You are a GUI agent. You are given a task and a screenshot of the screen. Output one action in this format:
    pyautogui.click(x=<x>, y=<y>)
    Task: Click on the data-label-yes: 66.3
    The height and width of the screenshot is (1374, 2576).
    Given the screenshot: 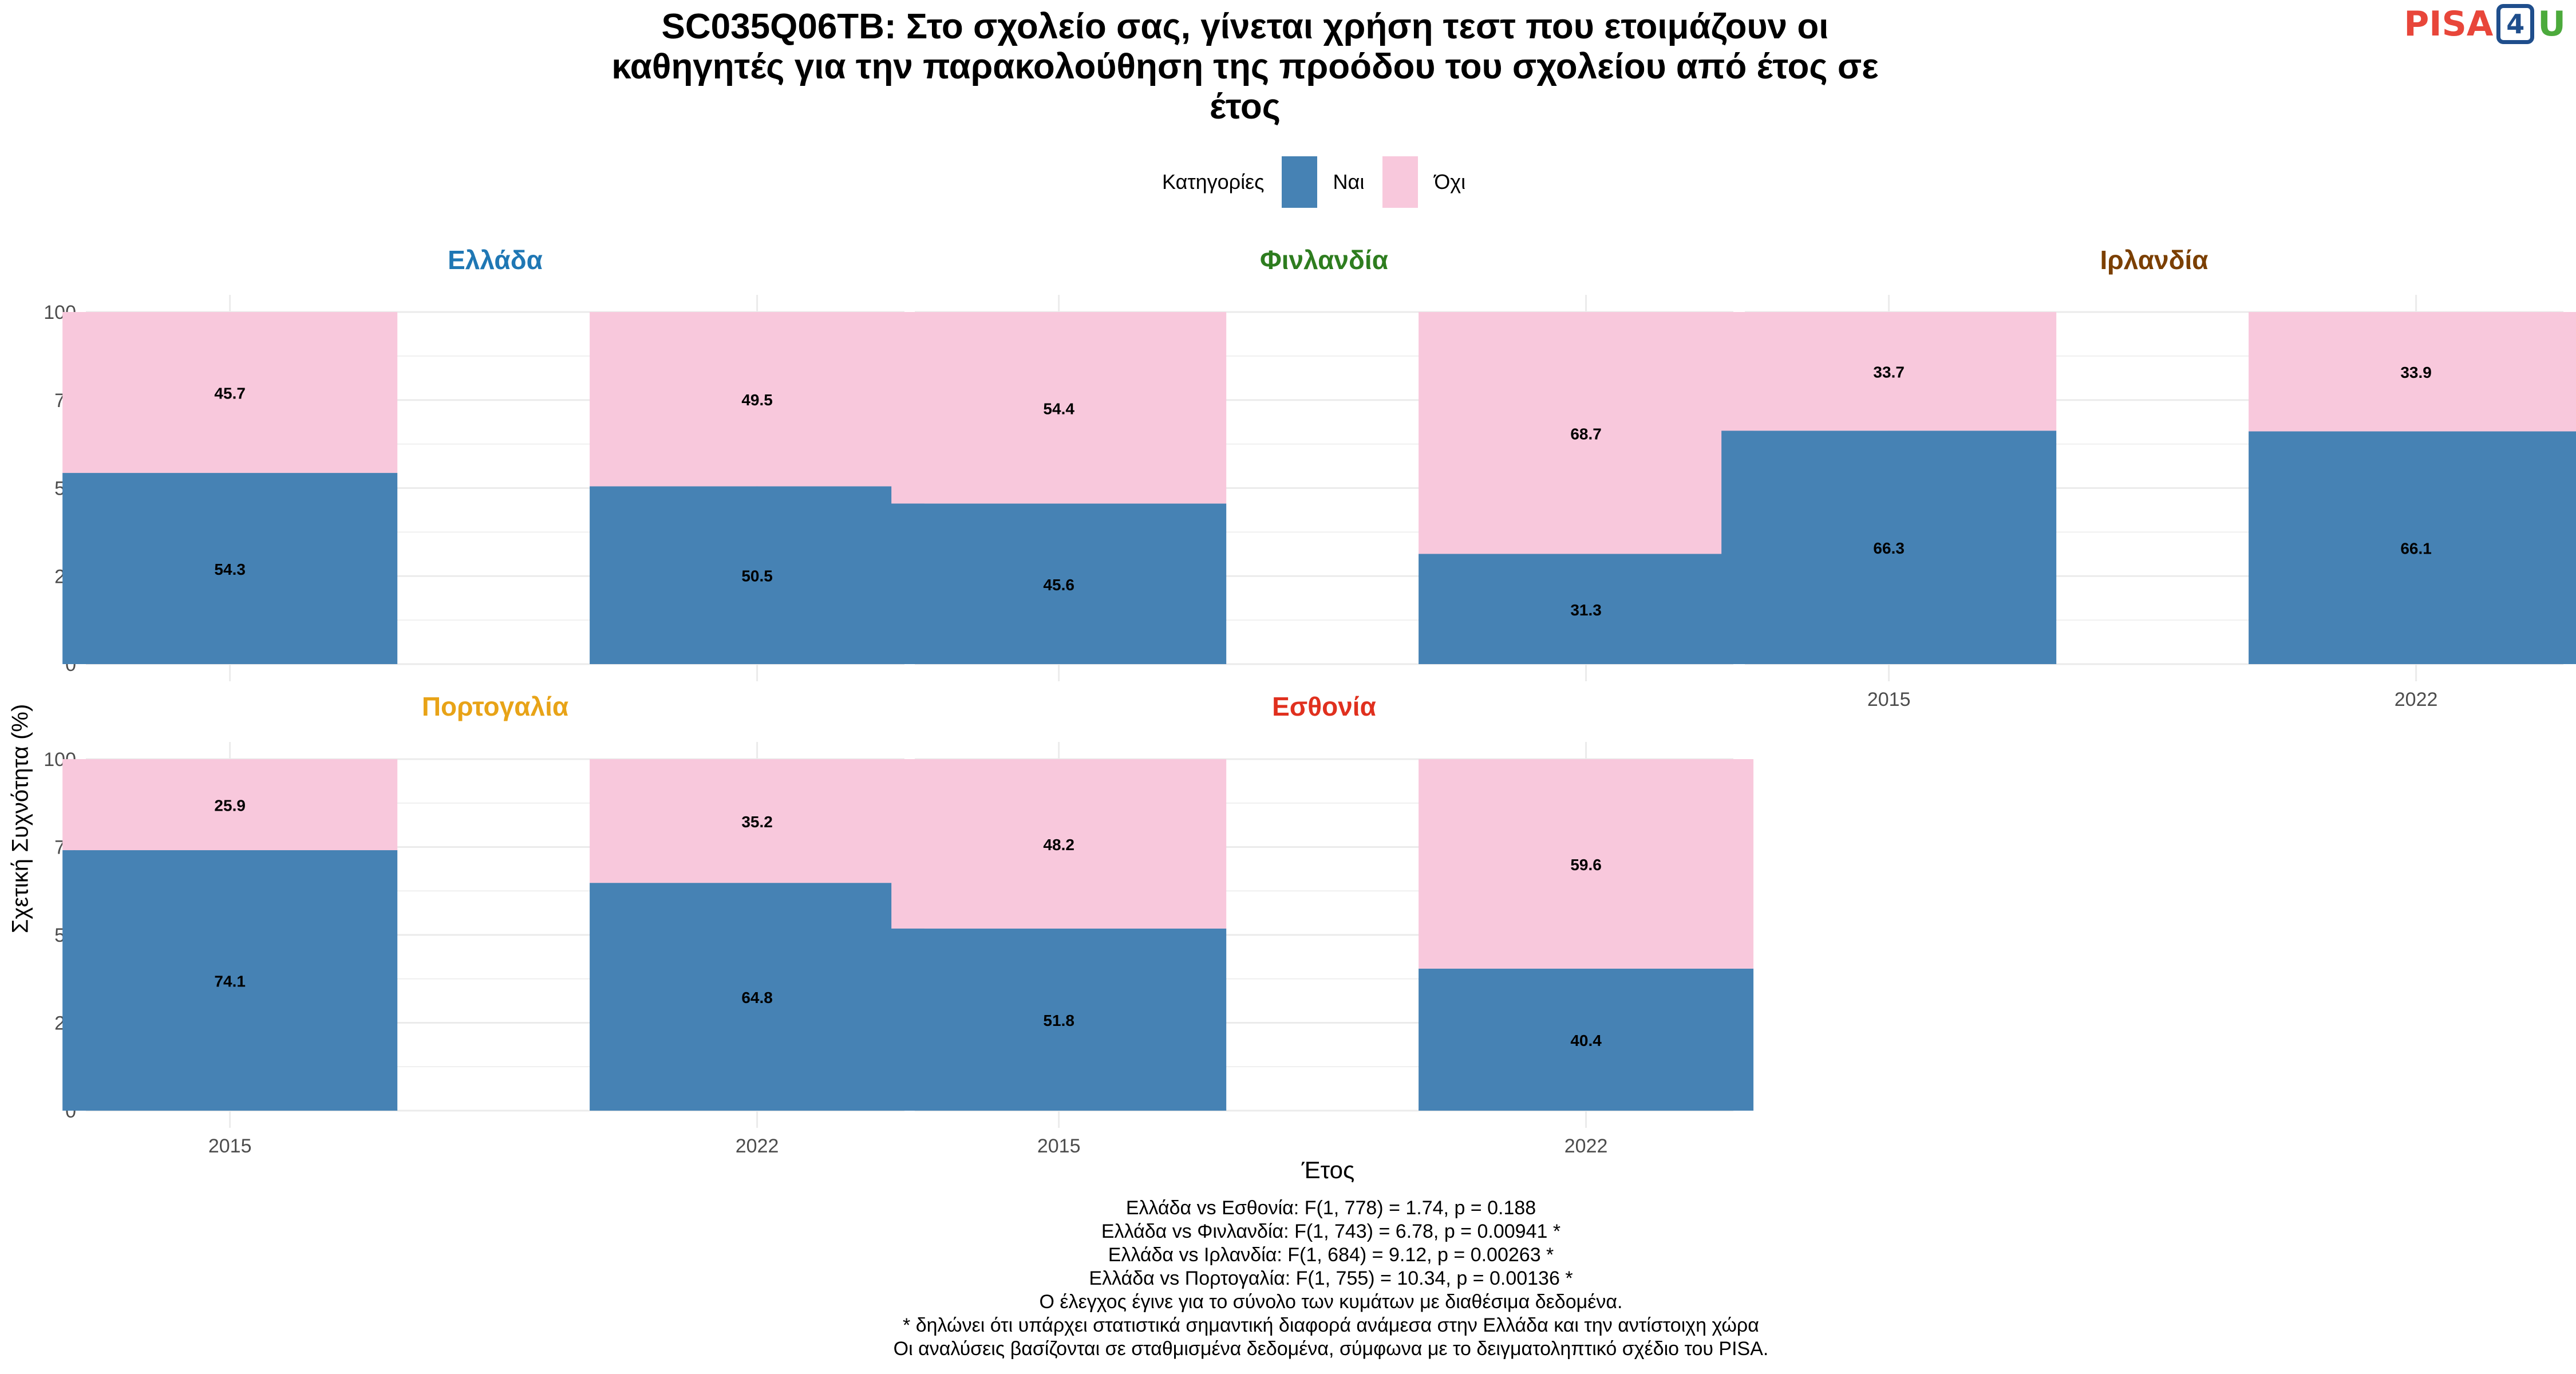 What is the action you would take?
    pyautogui.click(x=1889, y=548)
    